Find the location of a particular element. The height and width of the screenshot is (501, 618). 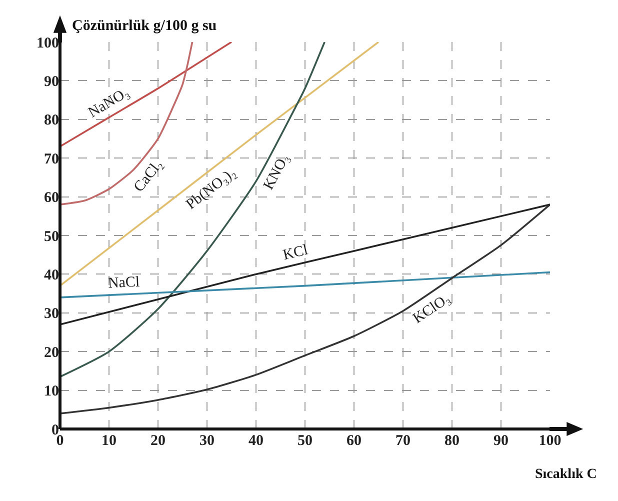

y-tick-label: 80 is located at coordinates (51, 120).